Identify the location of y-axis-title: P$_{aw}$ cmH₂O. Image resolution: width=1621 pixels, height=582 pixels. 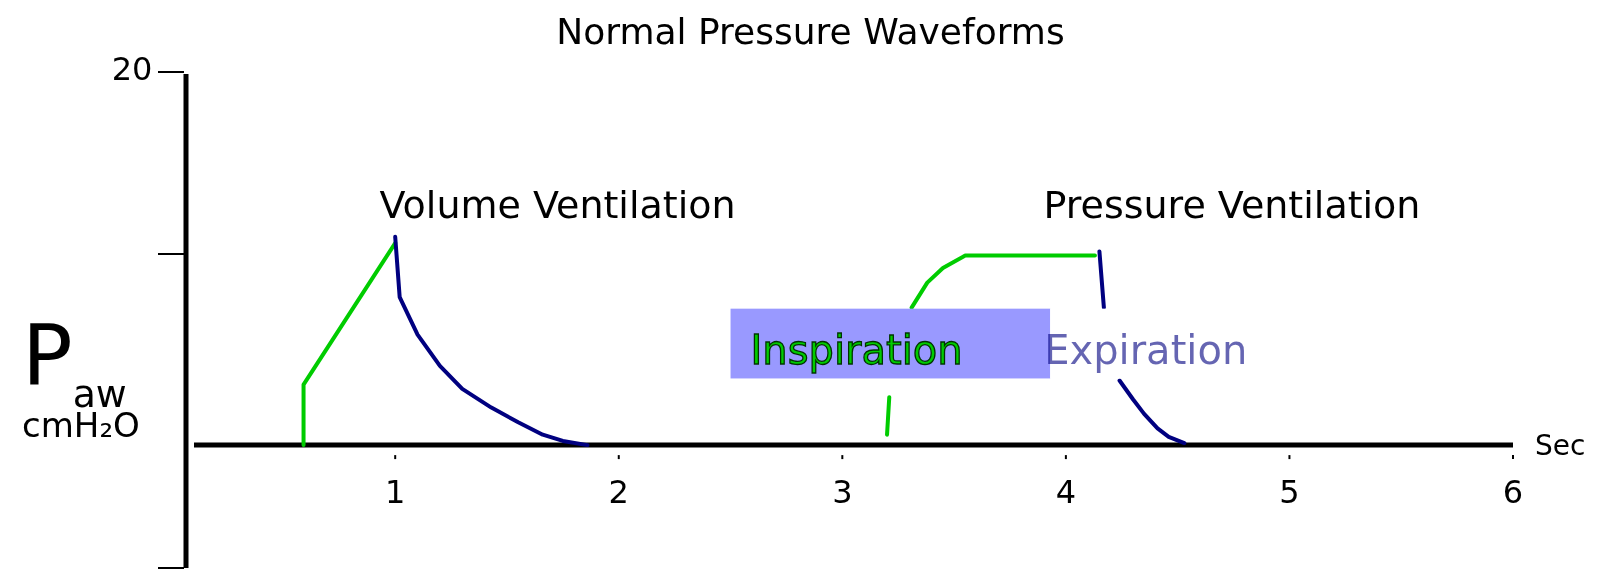
(81, 376).